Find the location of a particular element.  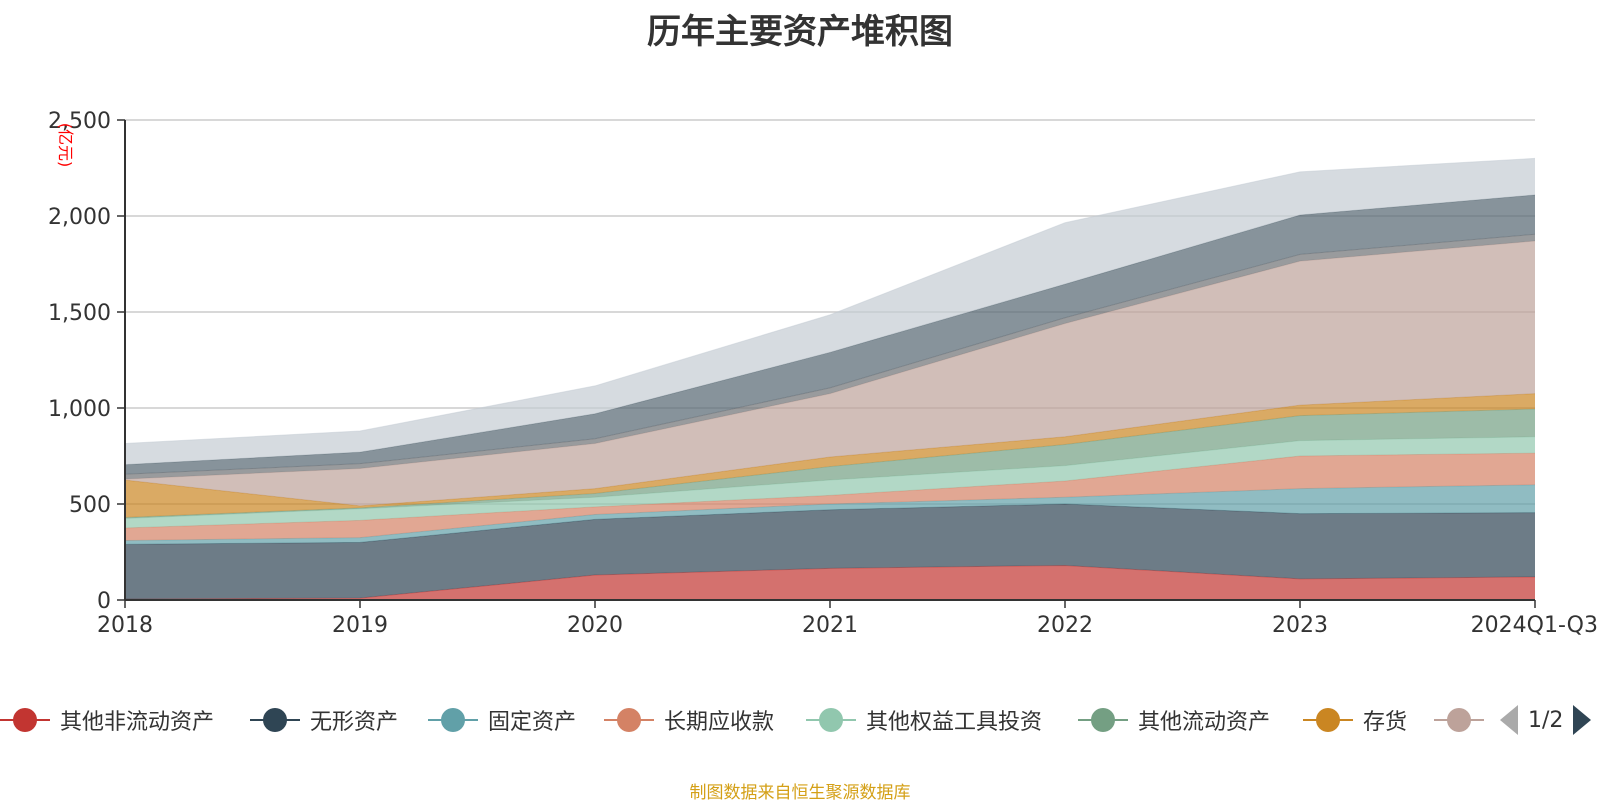

source-note: 制图数据来自恒生聚源数据库 is located at coordinates (800, 793).